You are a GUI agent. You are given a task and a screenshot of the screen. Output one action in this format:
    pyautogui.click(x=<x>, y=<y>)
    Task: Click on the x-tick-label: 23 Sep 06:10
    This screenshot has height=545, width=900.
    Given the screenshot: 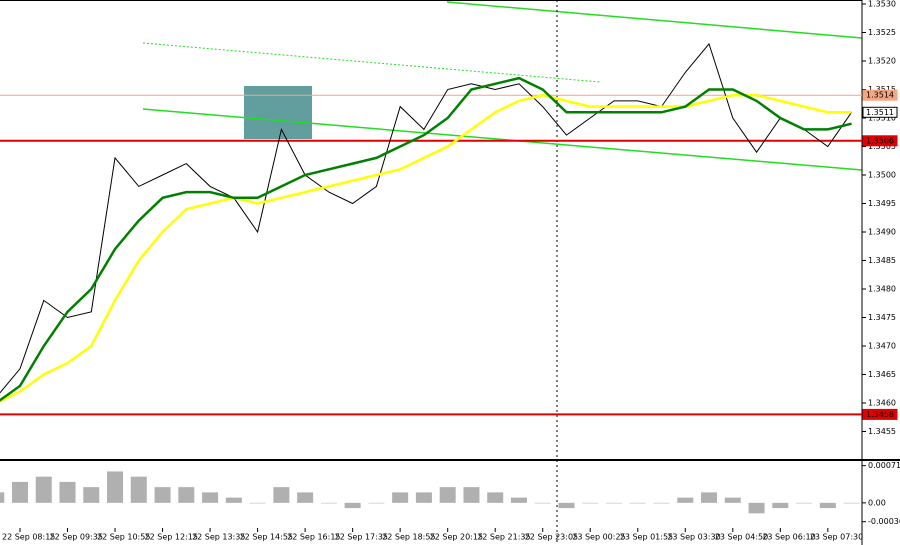 What is the action you would take?
    pyautogui.click(x=788, y=537)
    